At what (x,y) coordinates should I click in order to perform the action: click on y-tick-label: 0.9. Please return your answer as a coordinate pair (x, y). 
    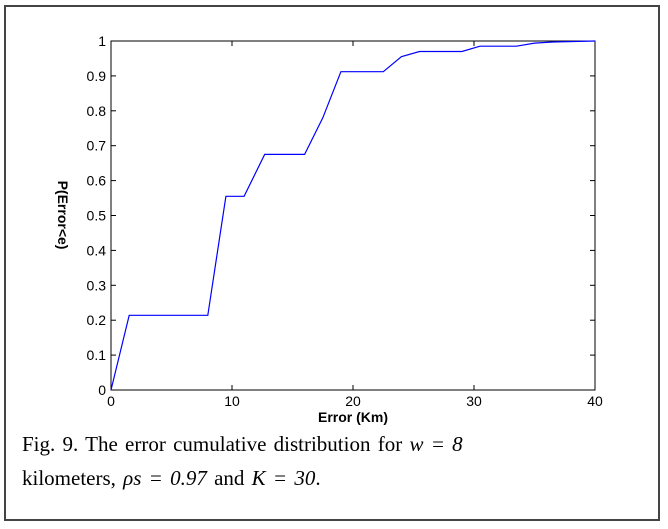
    Looking at the image, I should click on (97, 76).